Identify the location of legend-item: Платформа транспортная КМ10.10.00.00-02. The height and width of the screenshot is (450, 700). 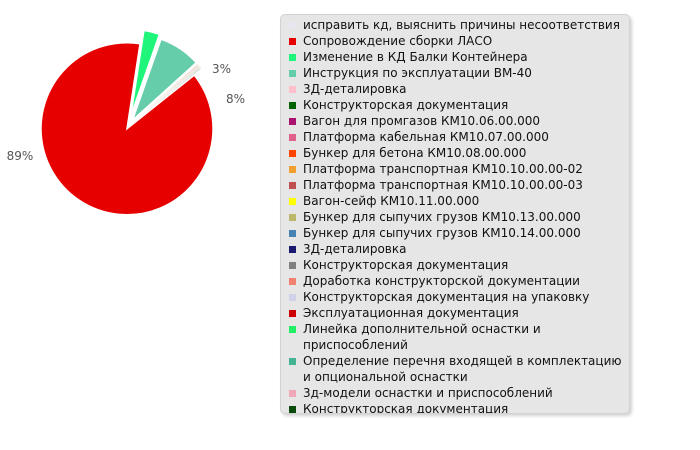
(457, 169).